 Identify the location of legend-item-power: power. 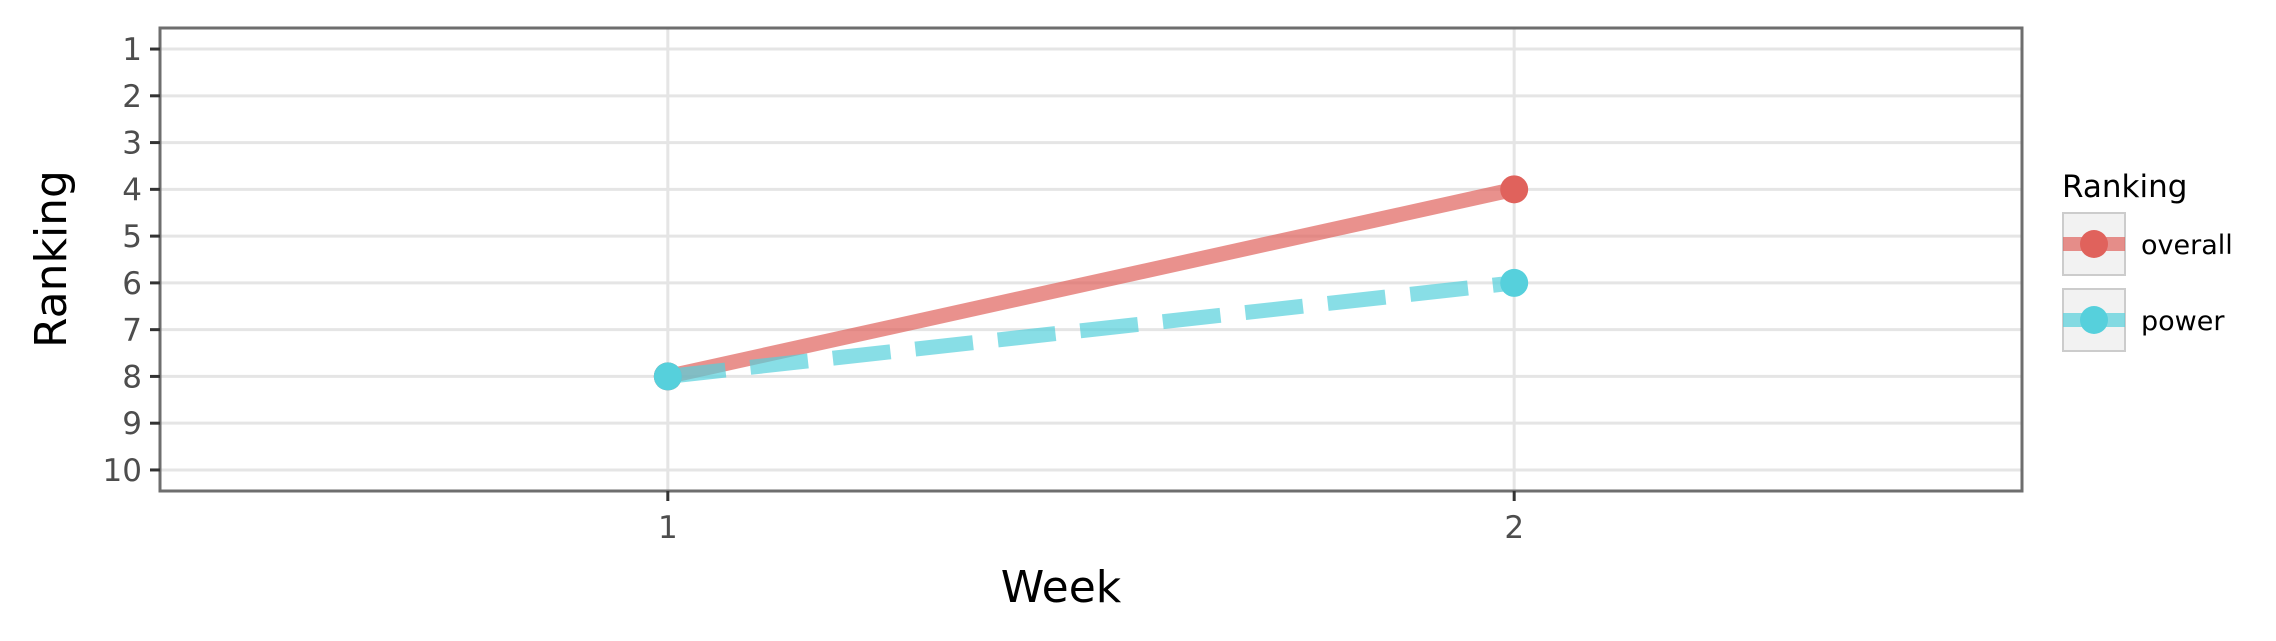
(2143, 320).